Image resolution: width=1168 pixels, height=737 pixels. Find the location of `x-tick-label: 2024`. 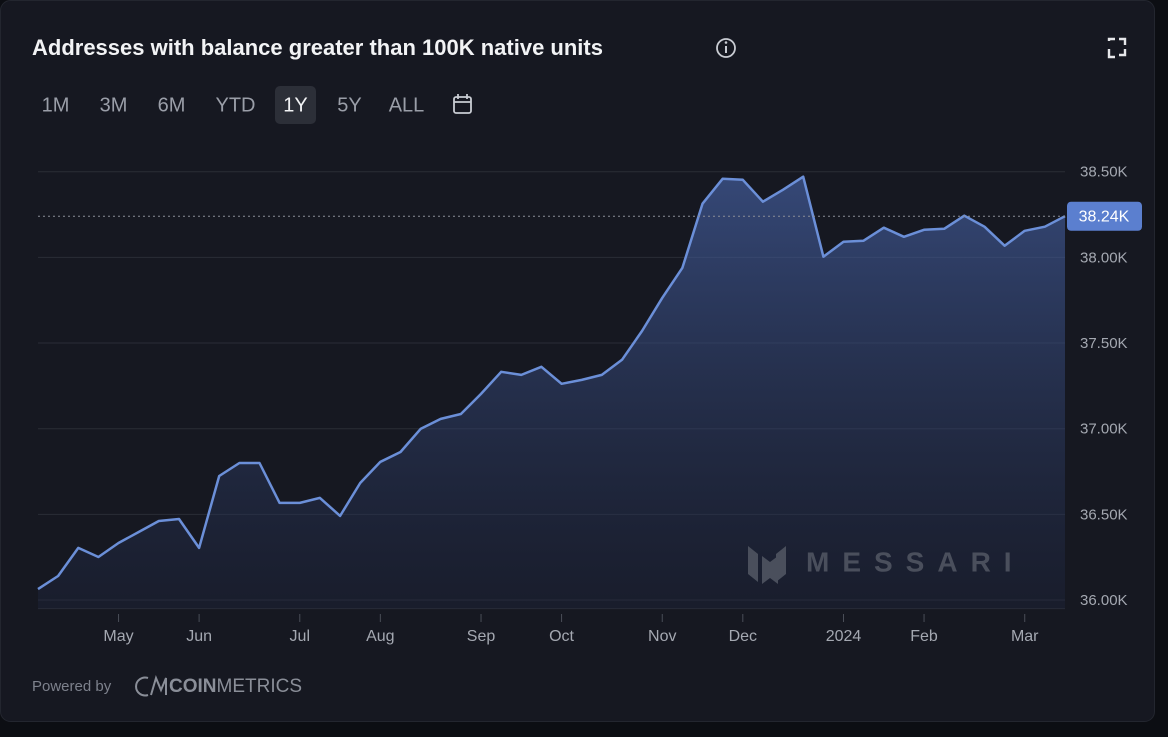

x-tick-label: 2024 is located at coordinates (844, 636).